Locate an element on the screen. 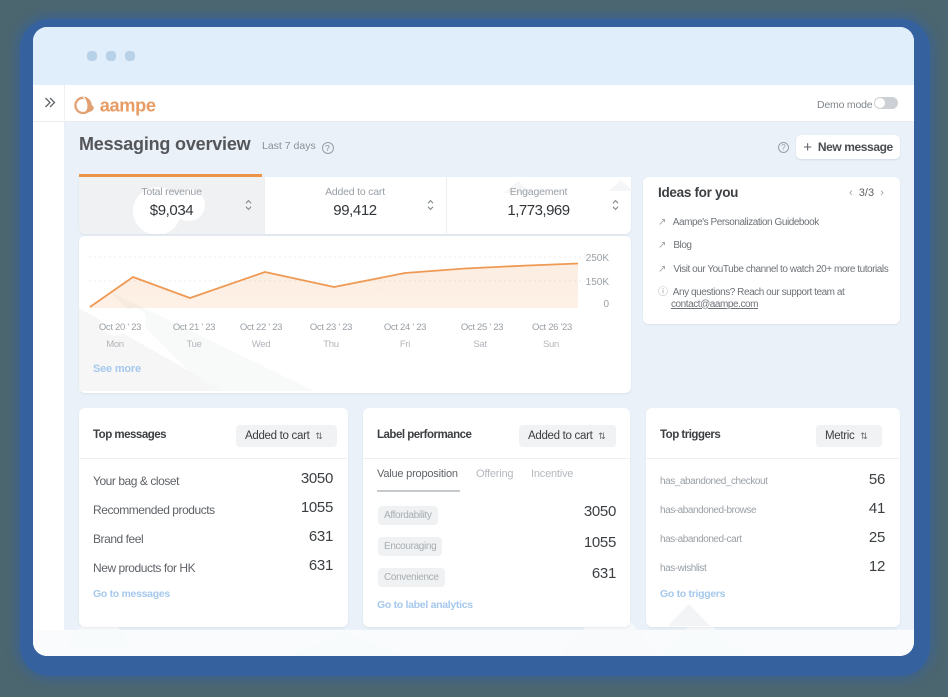  svg-text: Fri is located at coordinates (405, 344).